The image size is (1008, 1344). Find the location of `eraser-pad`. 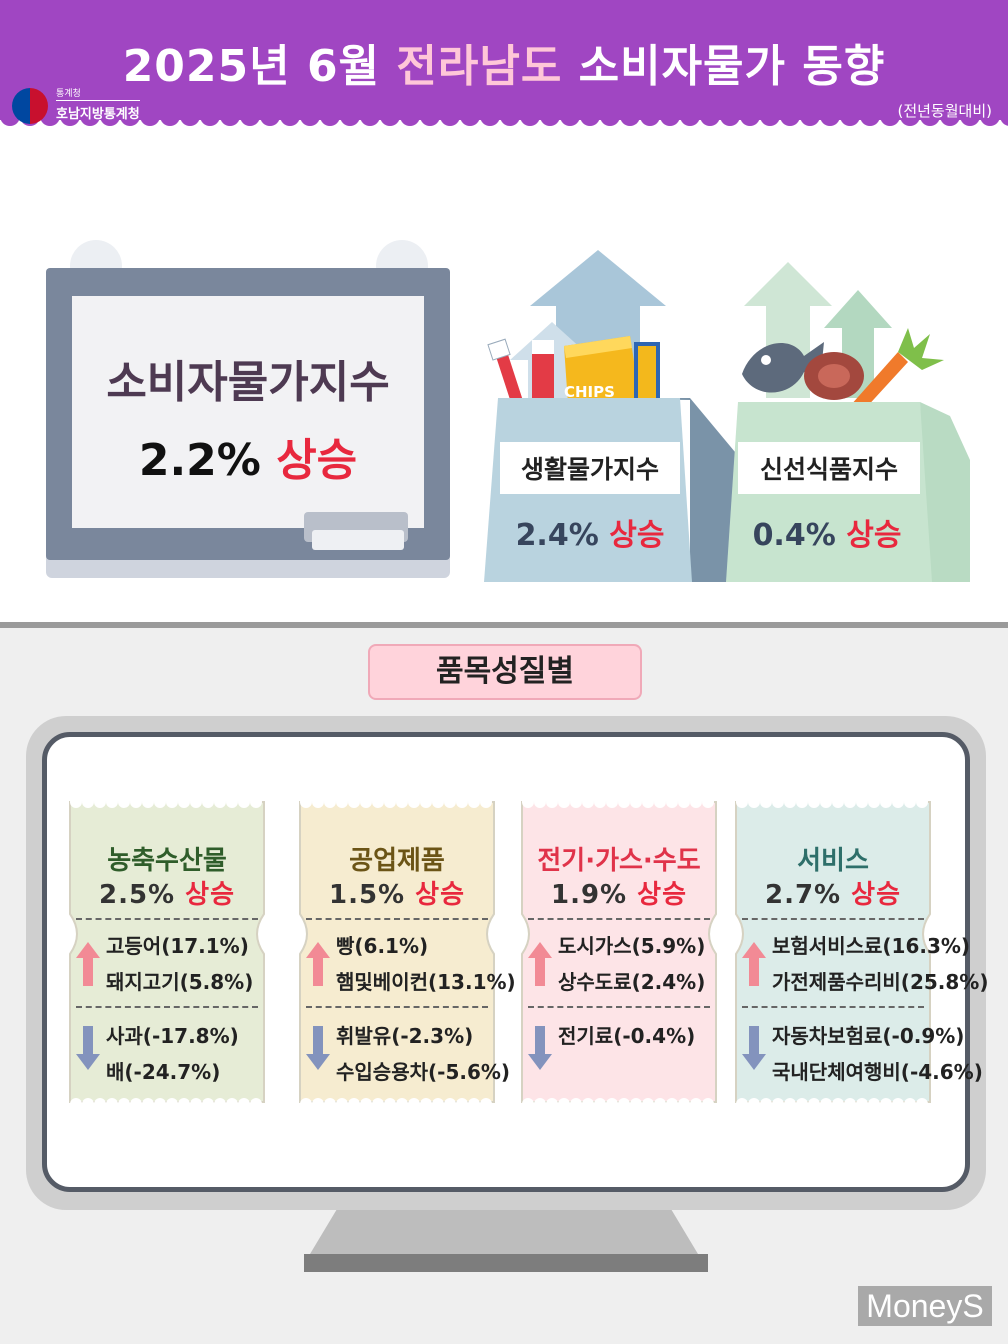

eraser-pad is located at coordinates (358, 540).